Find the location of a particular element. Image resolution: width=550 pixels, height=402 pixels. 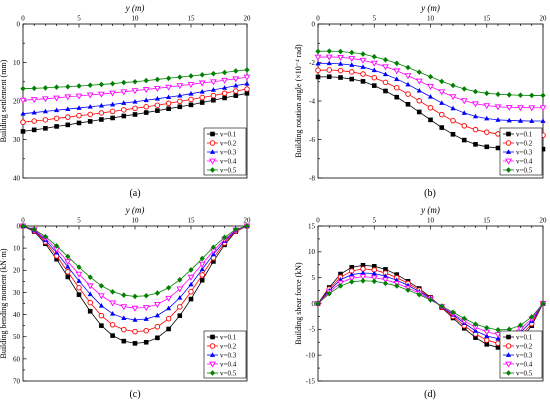

y-tick-label: 20 is located at coordinates (17, 271).